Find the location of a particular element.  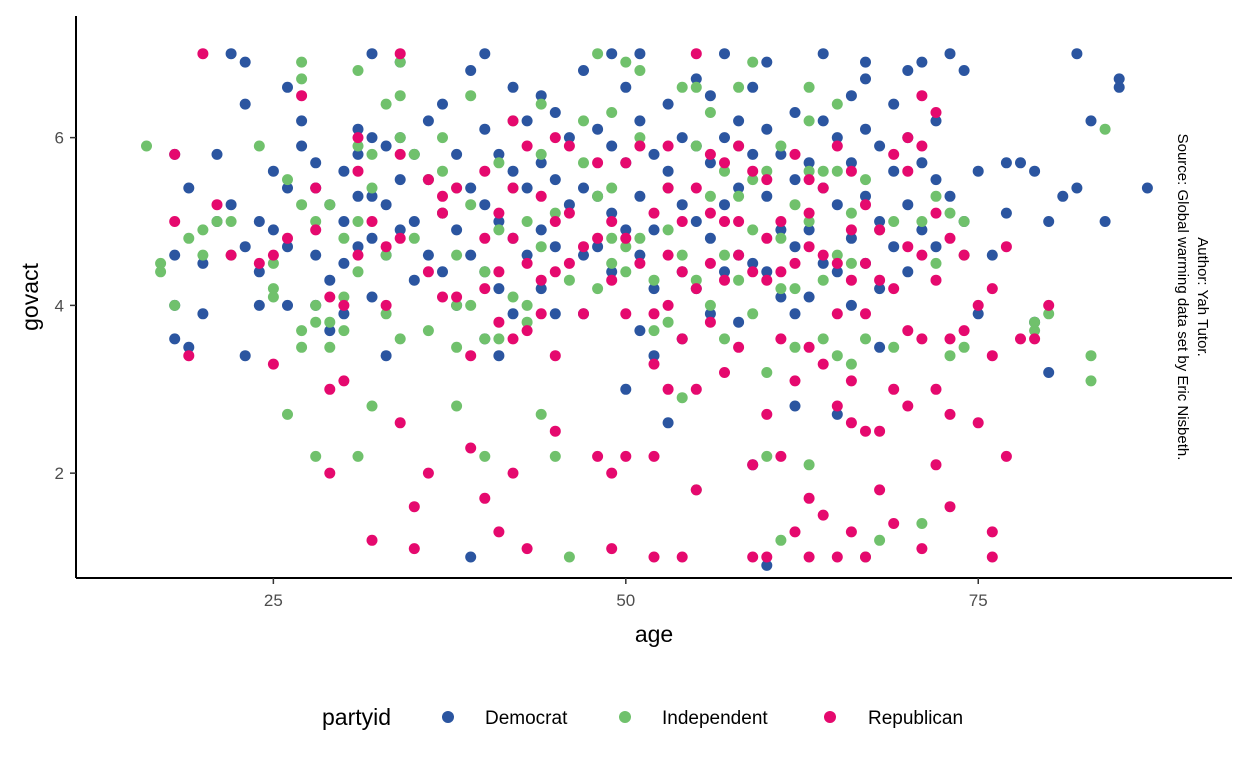

legend-label-republican: Republican is located at coordinates (915, 718).